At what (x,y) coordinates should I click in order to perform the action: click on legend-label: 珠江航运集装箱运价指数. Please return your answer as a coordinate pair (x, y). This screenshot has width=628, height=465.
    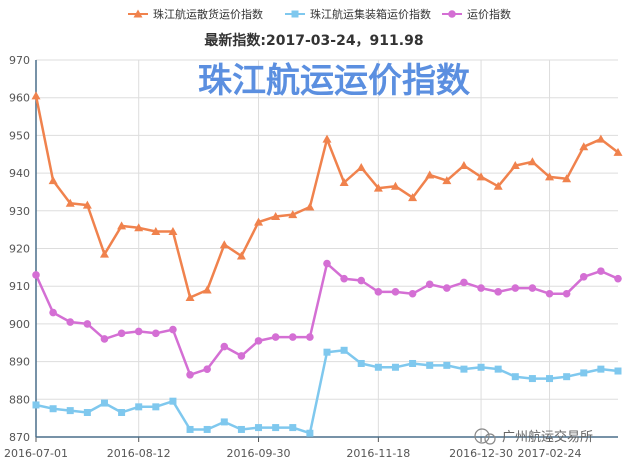
    Looking at the image, I should click on (370, 14).